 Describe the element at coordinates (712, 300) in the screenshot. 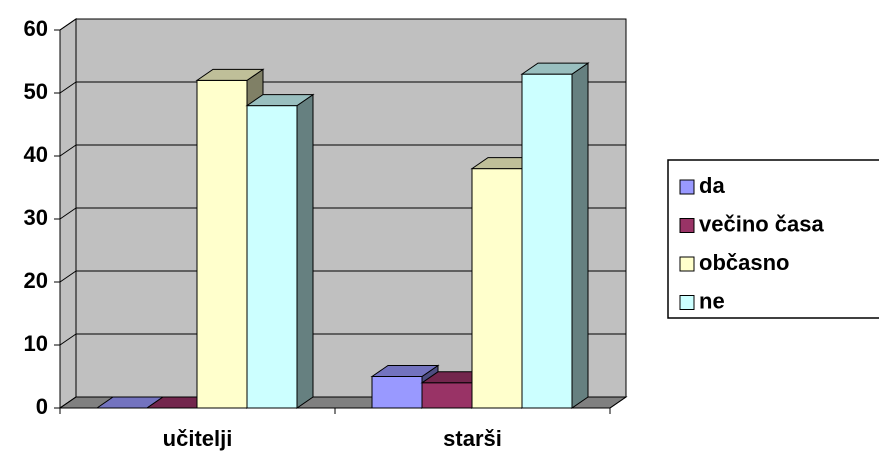

I see `legend-label: ne` at that location.